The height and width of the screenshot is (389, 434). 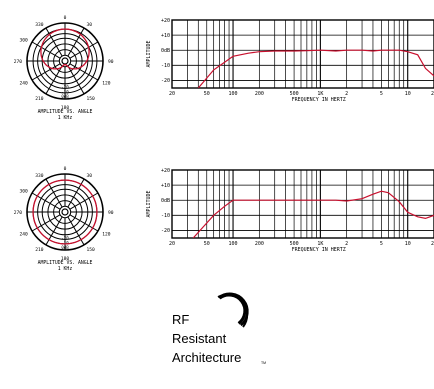 I want to click on logo-text-resistant: Resistant, so click(x=199, y=338).